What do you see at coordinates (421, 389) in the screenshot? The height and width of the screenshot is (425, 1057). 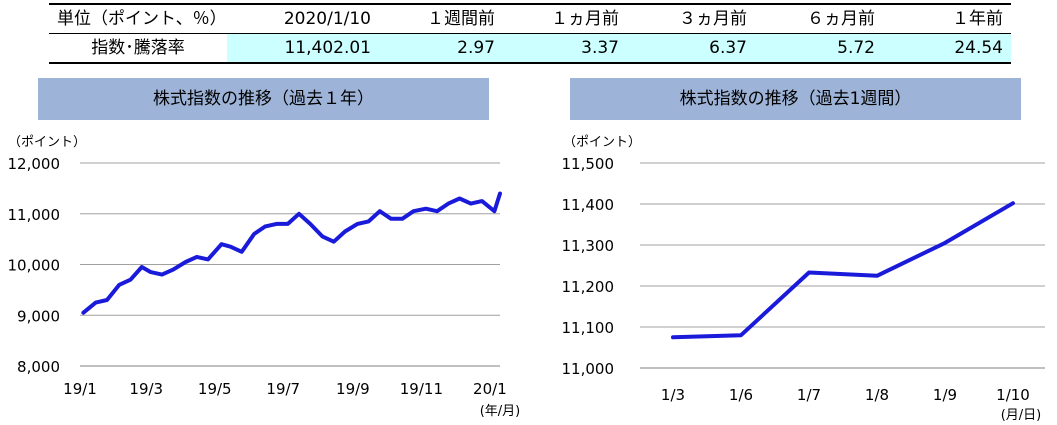 I see `x-tick-label: 19/11` at bounding box center [421, 389].